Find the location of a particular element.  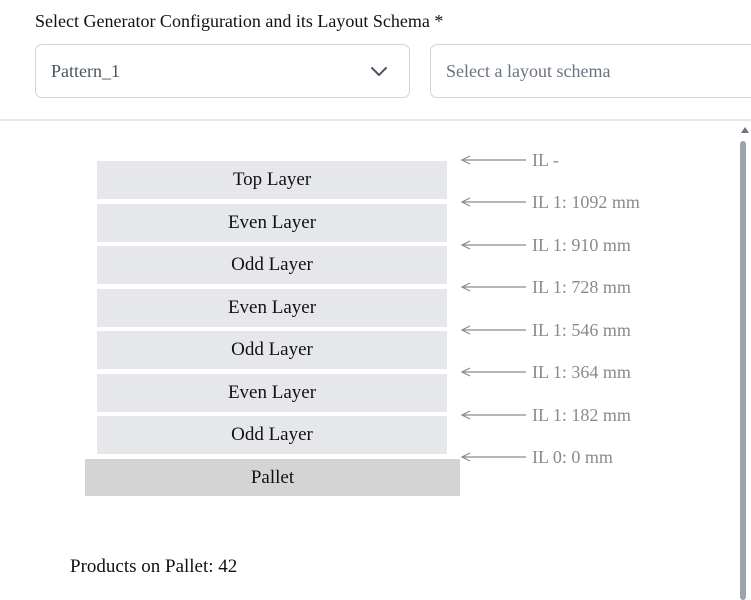

chevron-down-icon is located at coordinates (379, 72).